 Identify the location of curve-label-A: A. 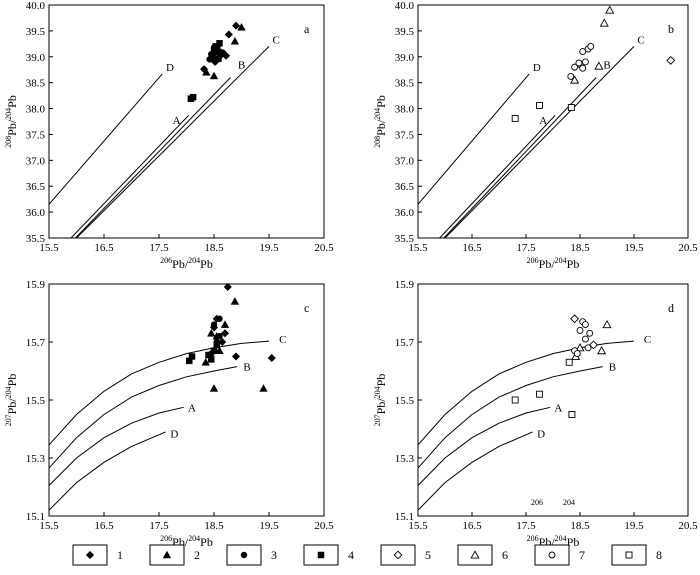
(177, 121).